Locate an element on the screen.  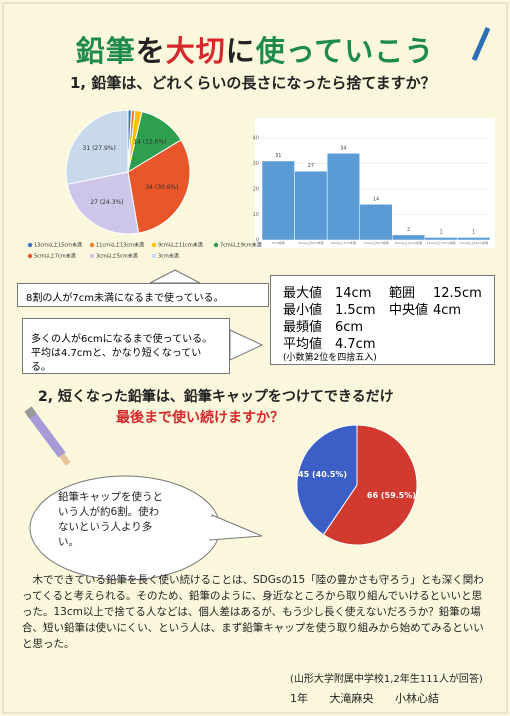
title-part: を is located at coordinates (150, 51).